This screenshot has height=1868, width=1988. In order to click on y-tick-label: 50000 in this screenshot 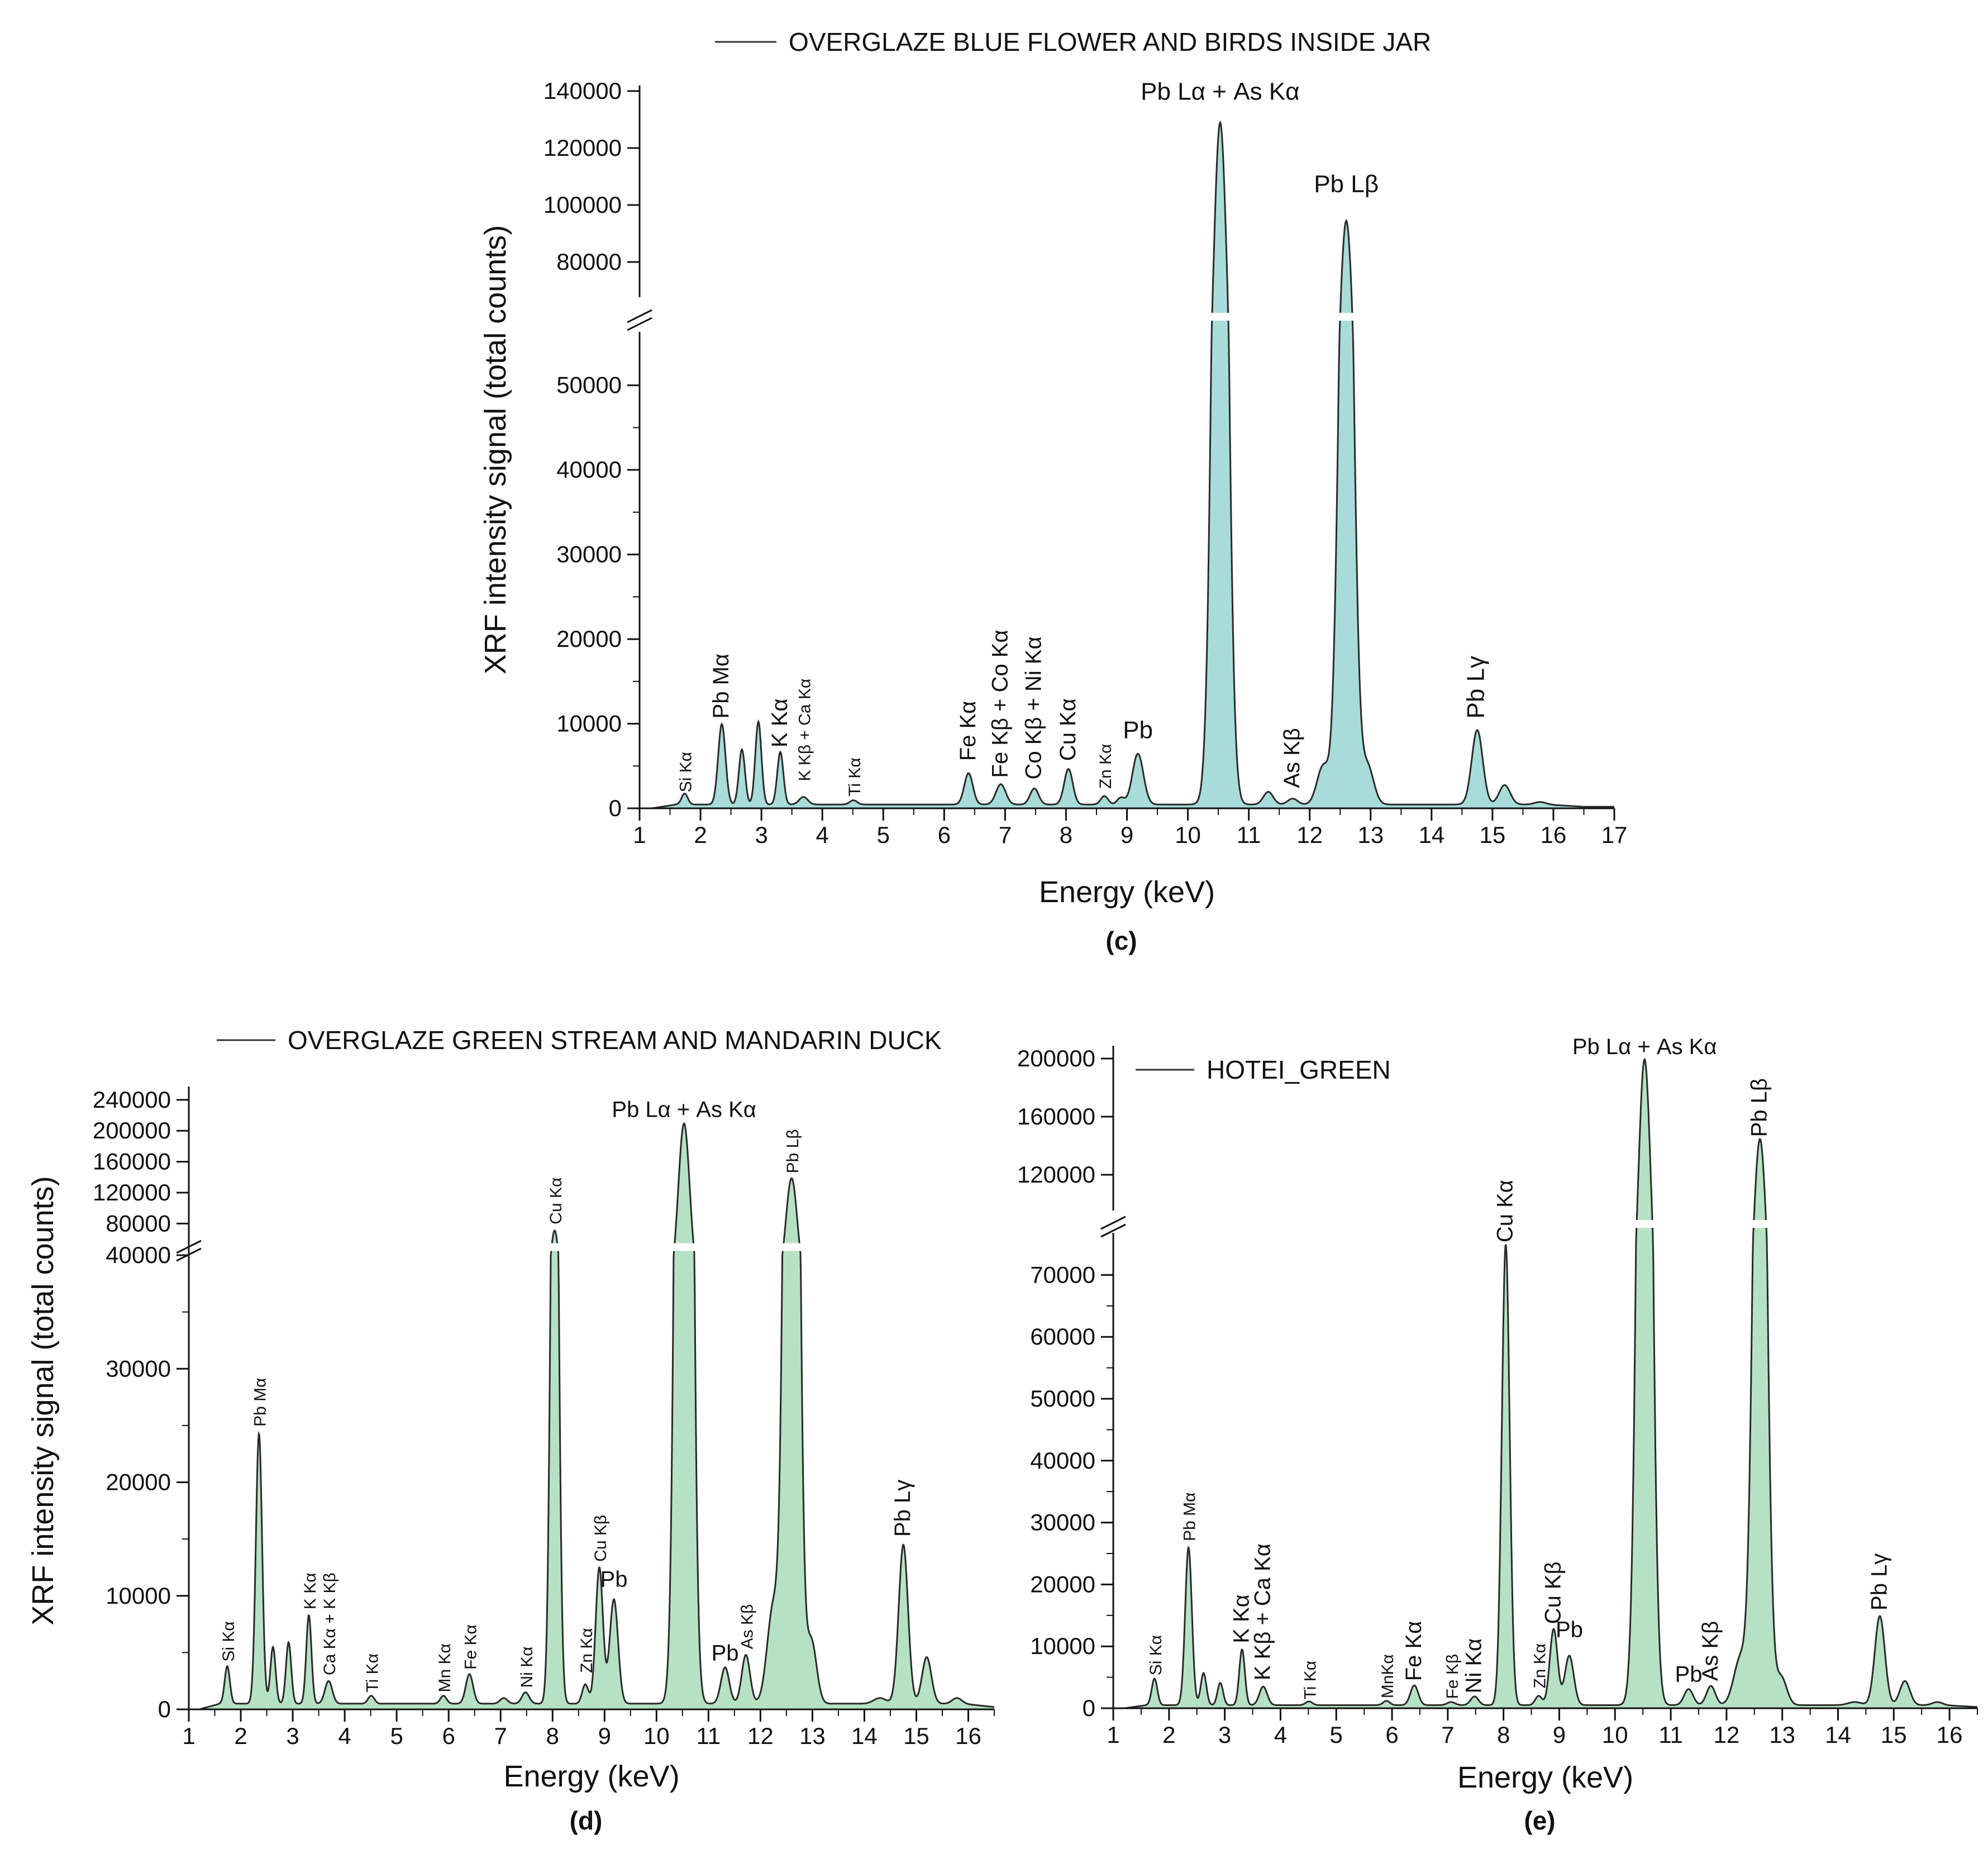, I will do `click(1062, 1398)`.